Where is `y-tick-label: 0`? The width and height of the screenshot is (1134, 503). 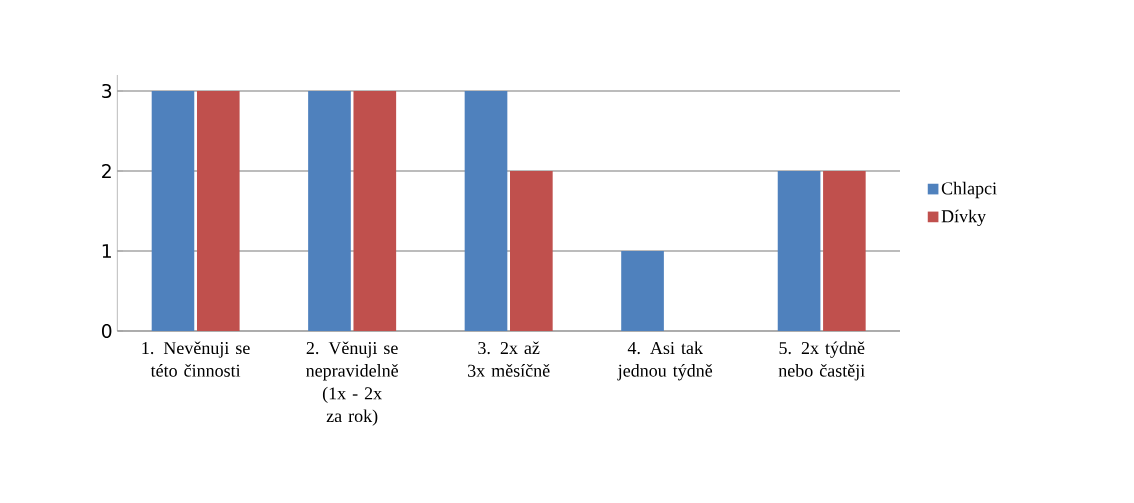
y-tick-label: 0 is located at coordinates (106, 331).